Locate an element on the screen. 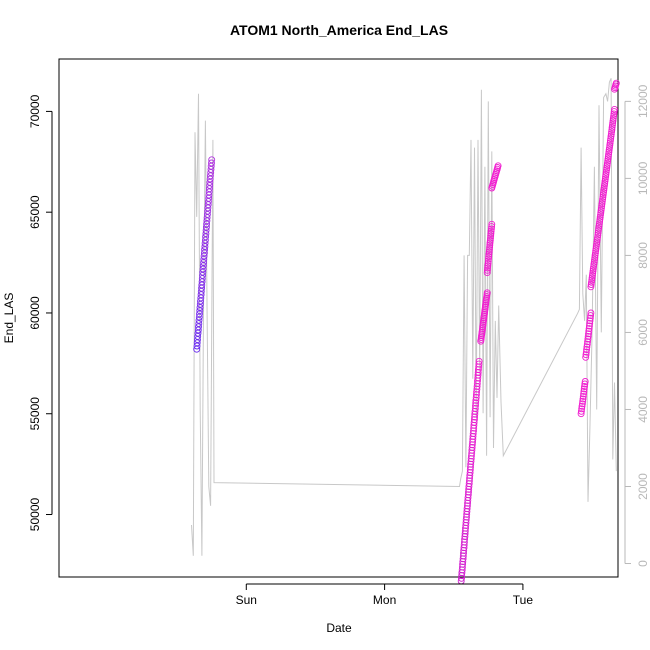 This screenshot has width=650, height=650. y-axis-right: 0 2000 4000 6000 8000 10000 12000 is located at coordinates (637, 325).